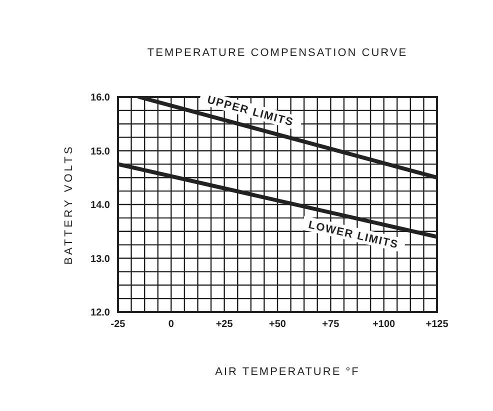 The width and height of the screenshot is (493, 411). What do you see at coordinates (277, 324) in the screenshot?
I see `x-tick-label: +50` at bounding box center [277, 324].